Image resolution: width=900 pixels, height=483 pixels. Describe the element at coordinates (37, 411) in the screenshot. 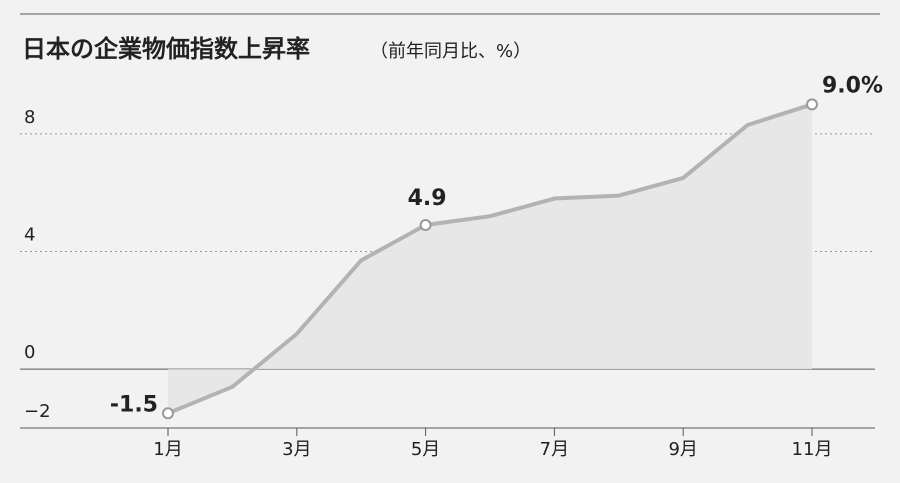

I see `y-tick-label: −2` at that location.